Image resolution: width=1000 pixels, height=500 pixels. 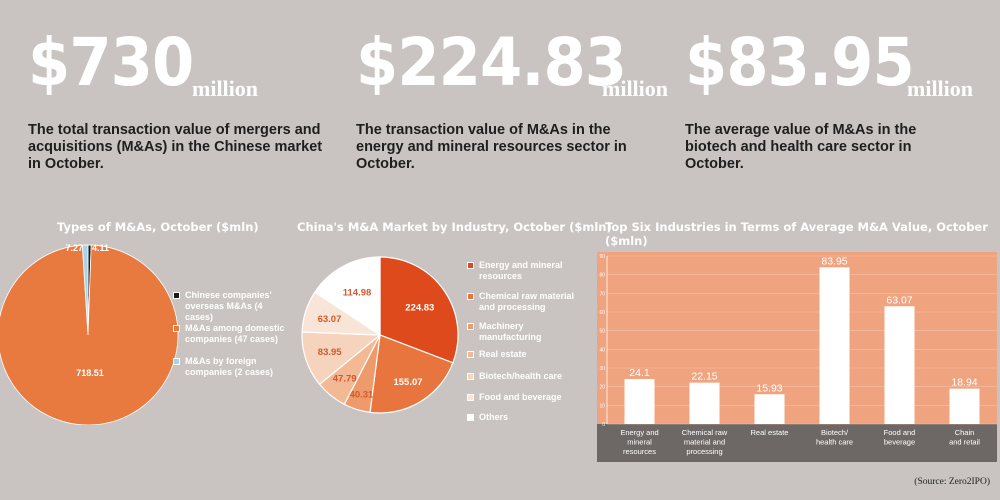 What do you see at coordinates (940, 88) in the screenshot?
I see `stat-biotech-unit: million` at bounding box center [940, 88].